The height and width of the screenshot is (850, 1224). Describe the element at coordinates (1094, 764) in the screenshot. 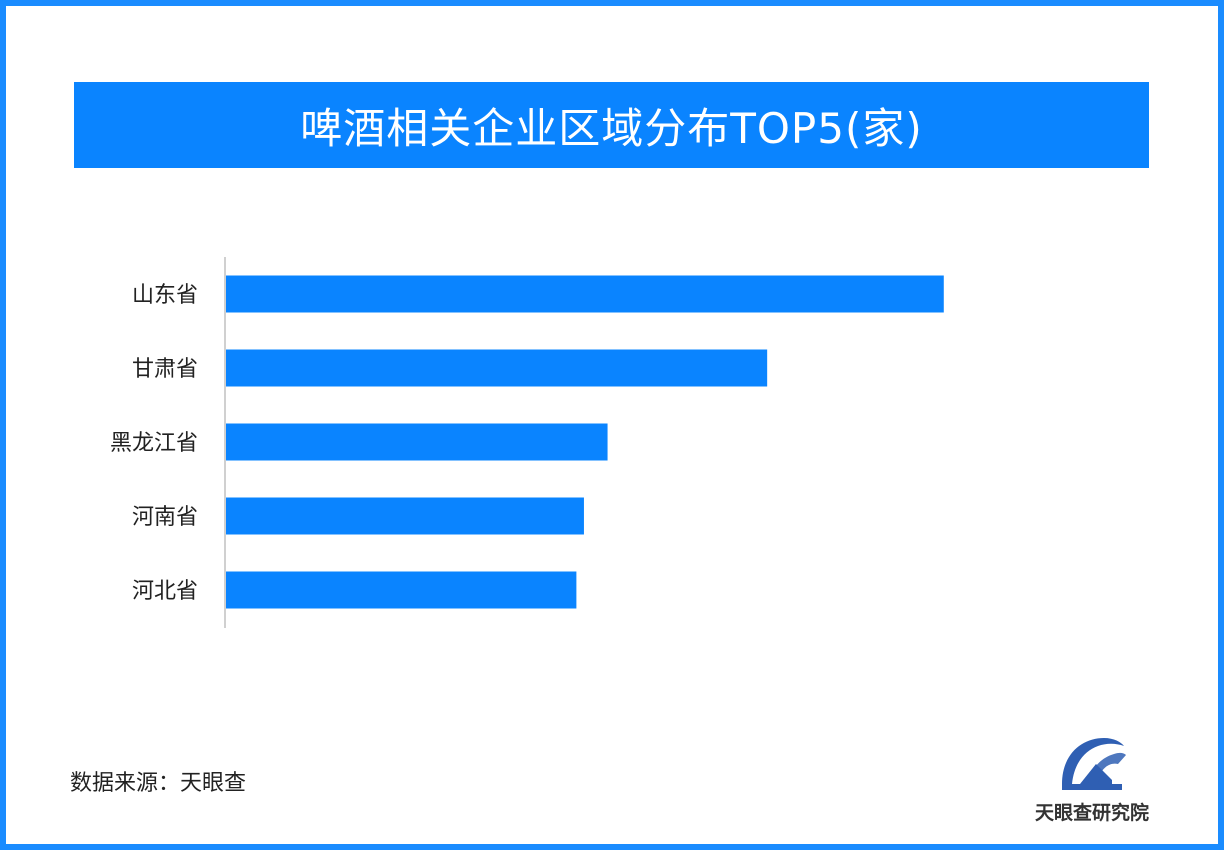

I see `tianyancha-logo-icon` at that location.